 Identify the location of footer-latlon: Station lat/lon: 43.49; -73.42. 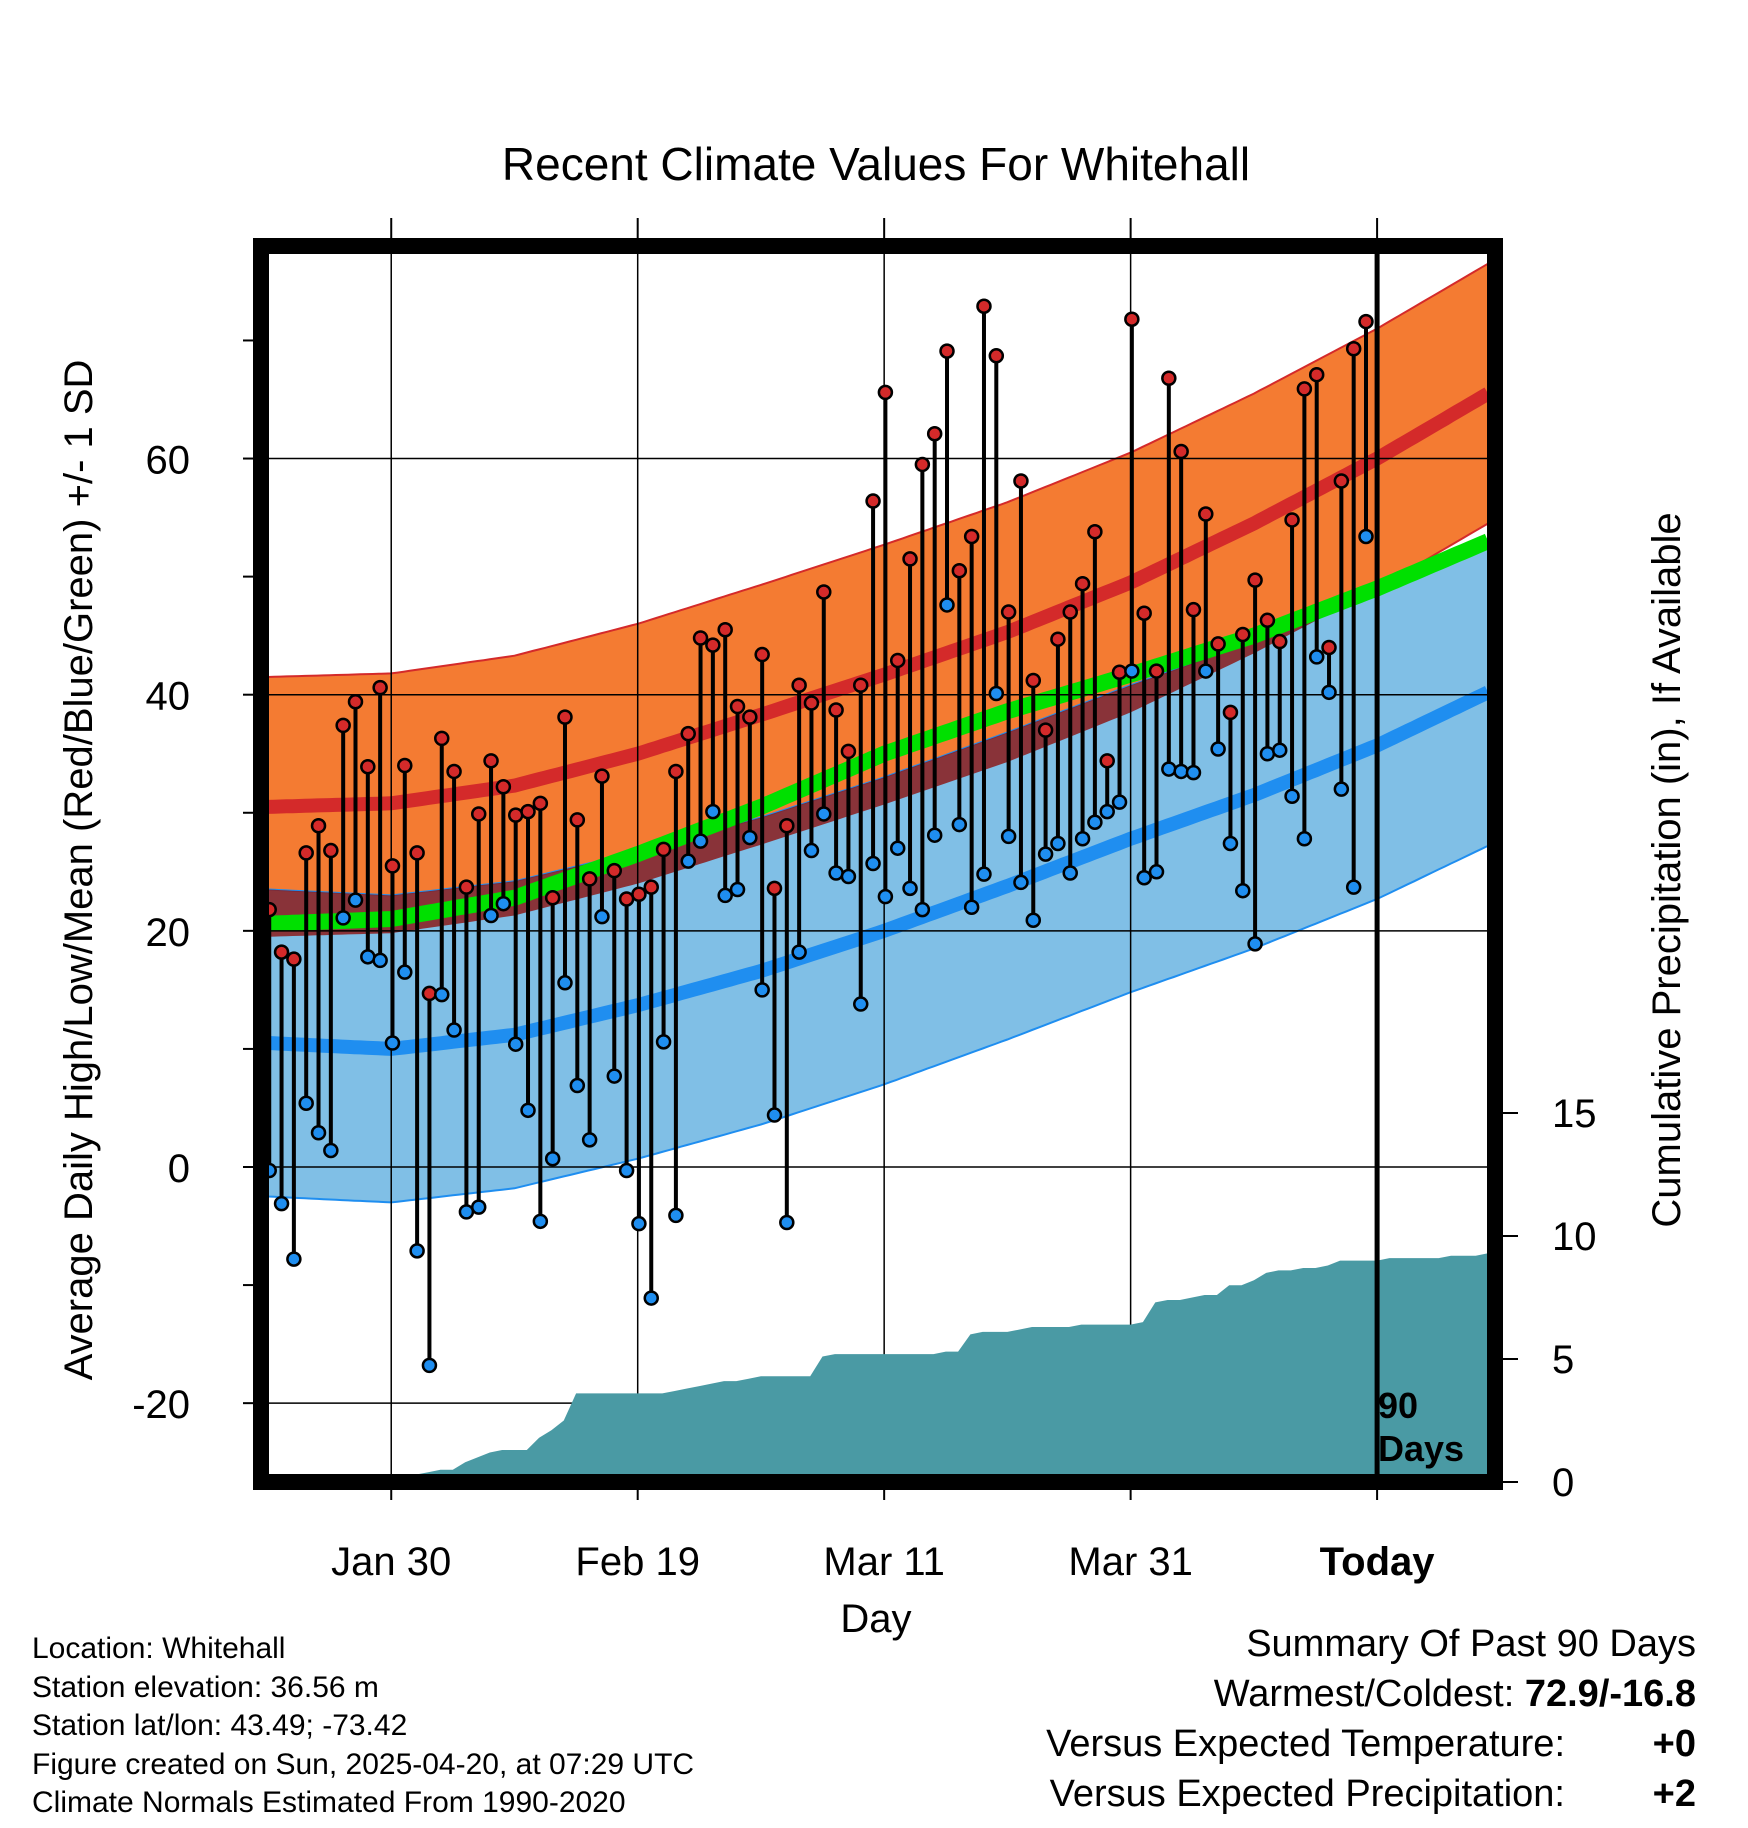
(219, 1725).